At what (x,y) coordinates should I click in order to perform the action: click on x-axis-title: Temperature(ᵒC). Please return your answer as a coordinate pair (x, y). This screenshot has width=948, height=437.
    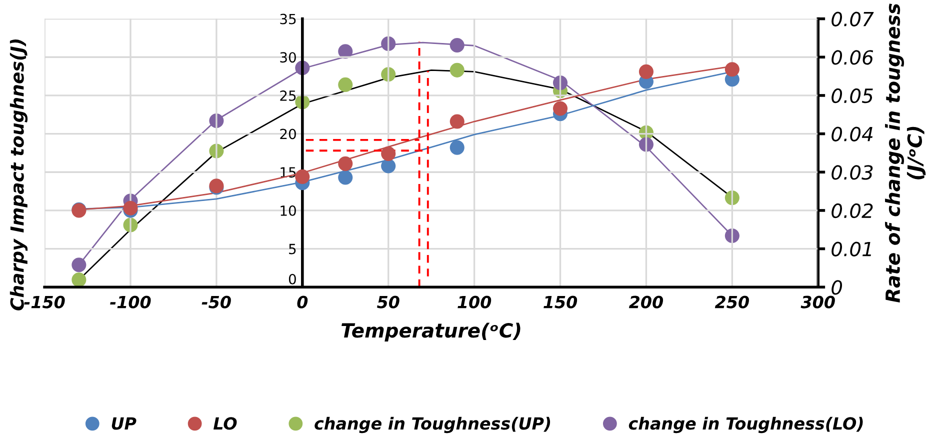
    Looking at the image, I should click on (431, 332).